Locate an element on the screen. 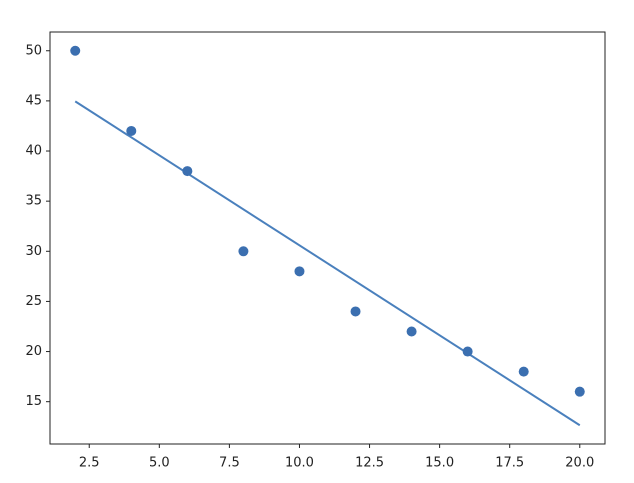  y-tick-label: 15 is located at coordinates (33, 401).